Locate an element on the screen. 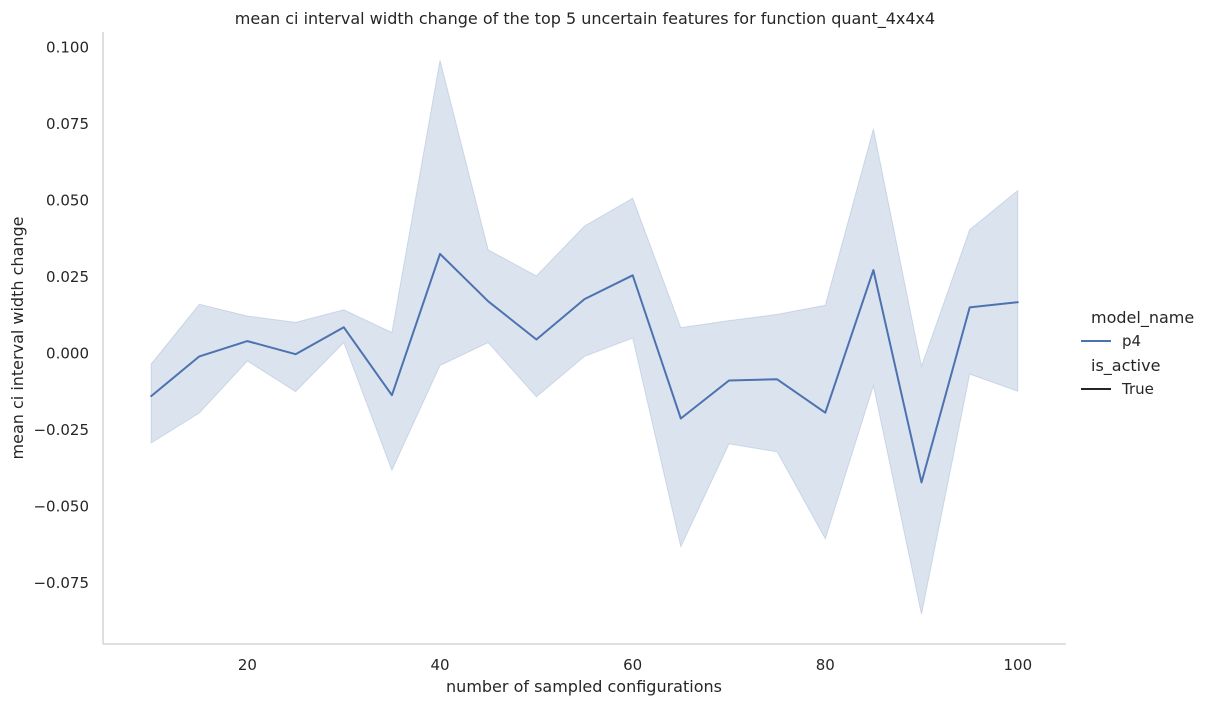 This screenshot has width=1212, height=710. y-tick-label: 0.100 is located at coordinates (67, 47).